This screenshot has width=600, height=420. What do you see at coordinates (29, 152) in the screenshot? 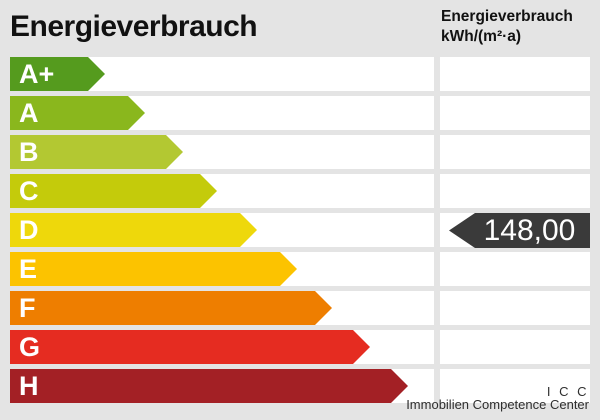
I see `class-letter-b: B` at bounding box center [29, 152].